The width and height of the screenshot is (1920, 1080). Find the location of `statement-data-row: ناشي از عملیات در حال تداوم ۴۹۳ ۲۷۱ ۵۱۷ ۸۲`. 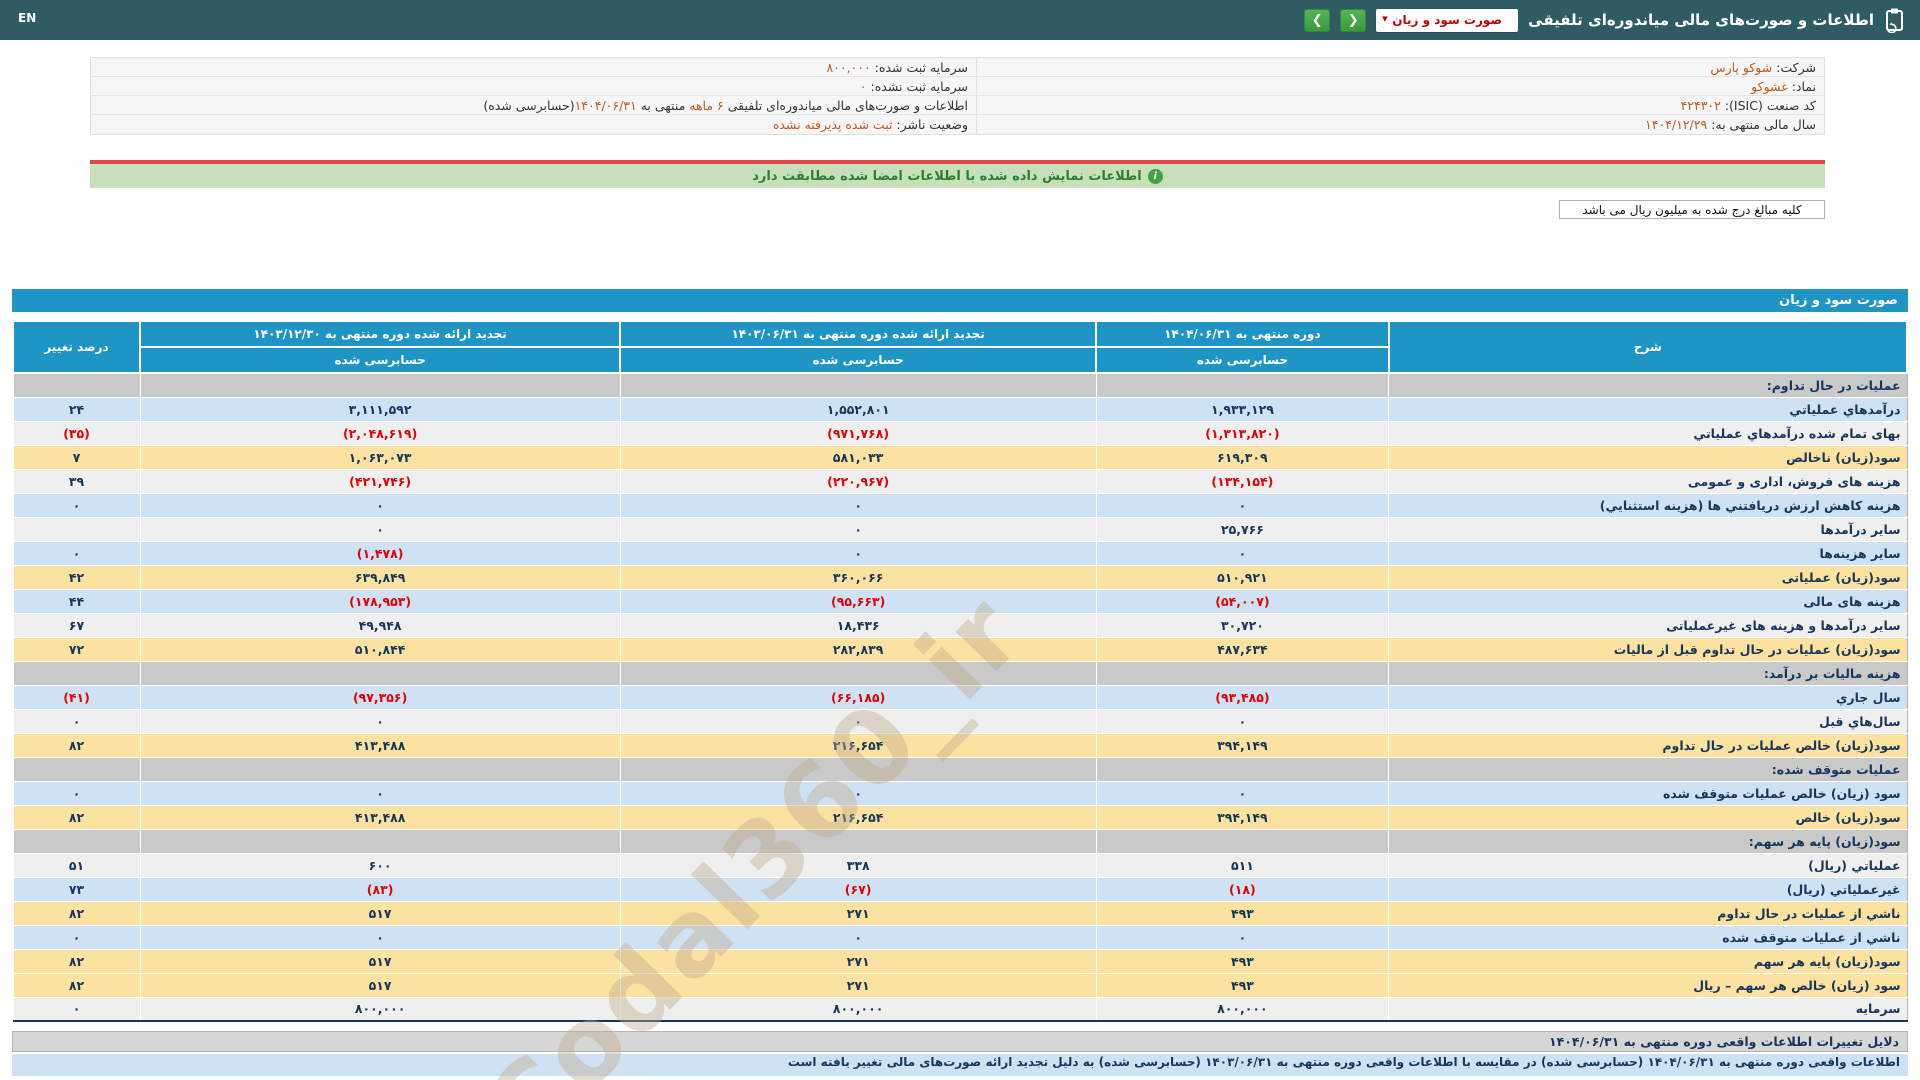

statement-data-row: ناشي از عملیات در حال تداوم ۴۹۳ ۲۷۱ ۵۱۷ ۸۲ is located at coordinates (959, 913).